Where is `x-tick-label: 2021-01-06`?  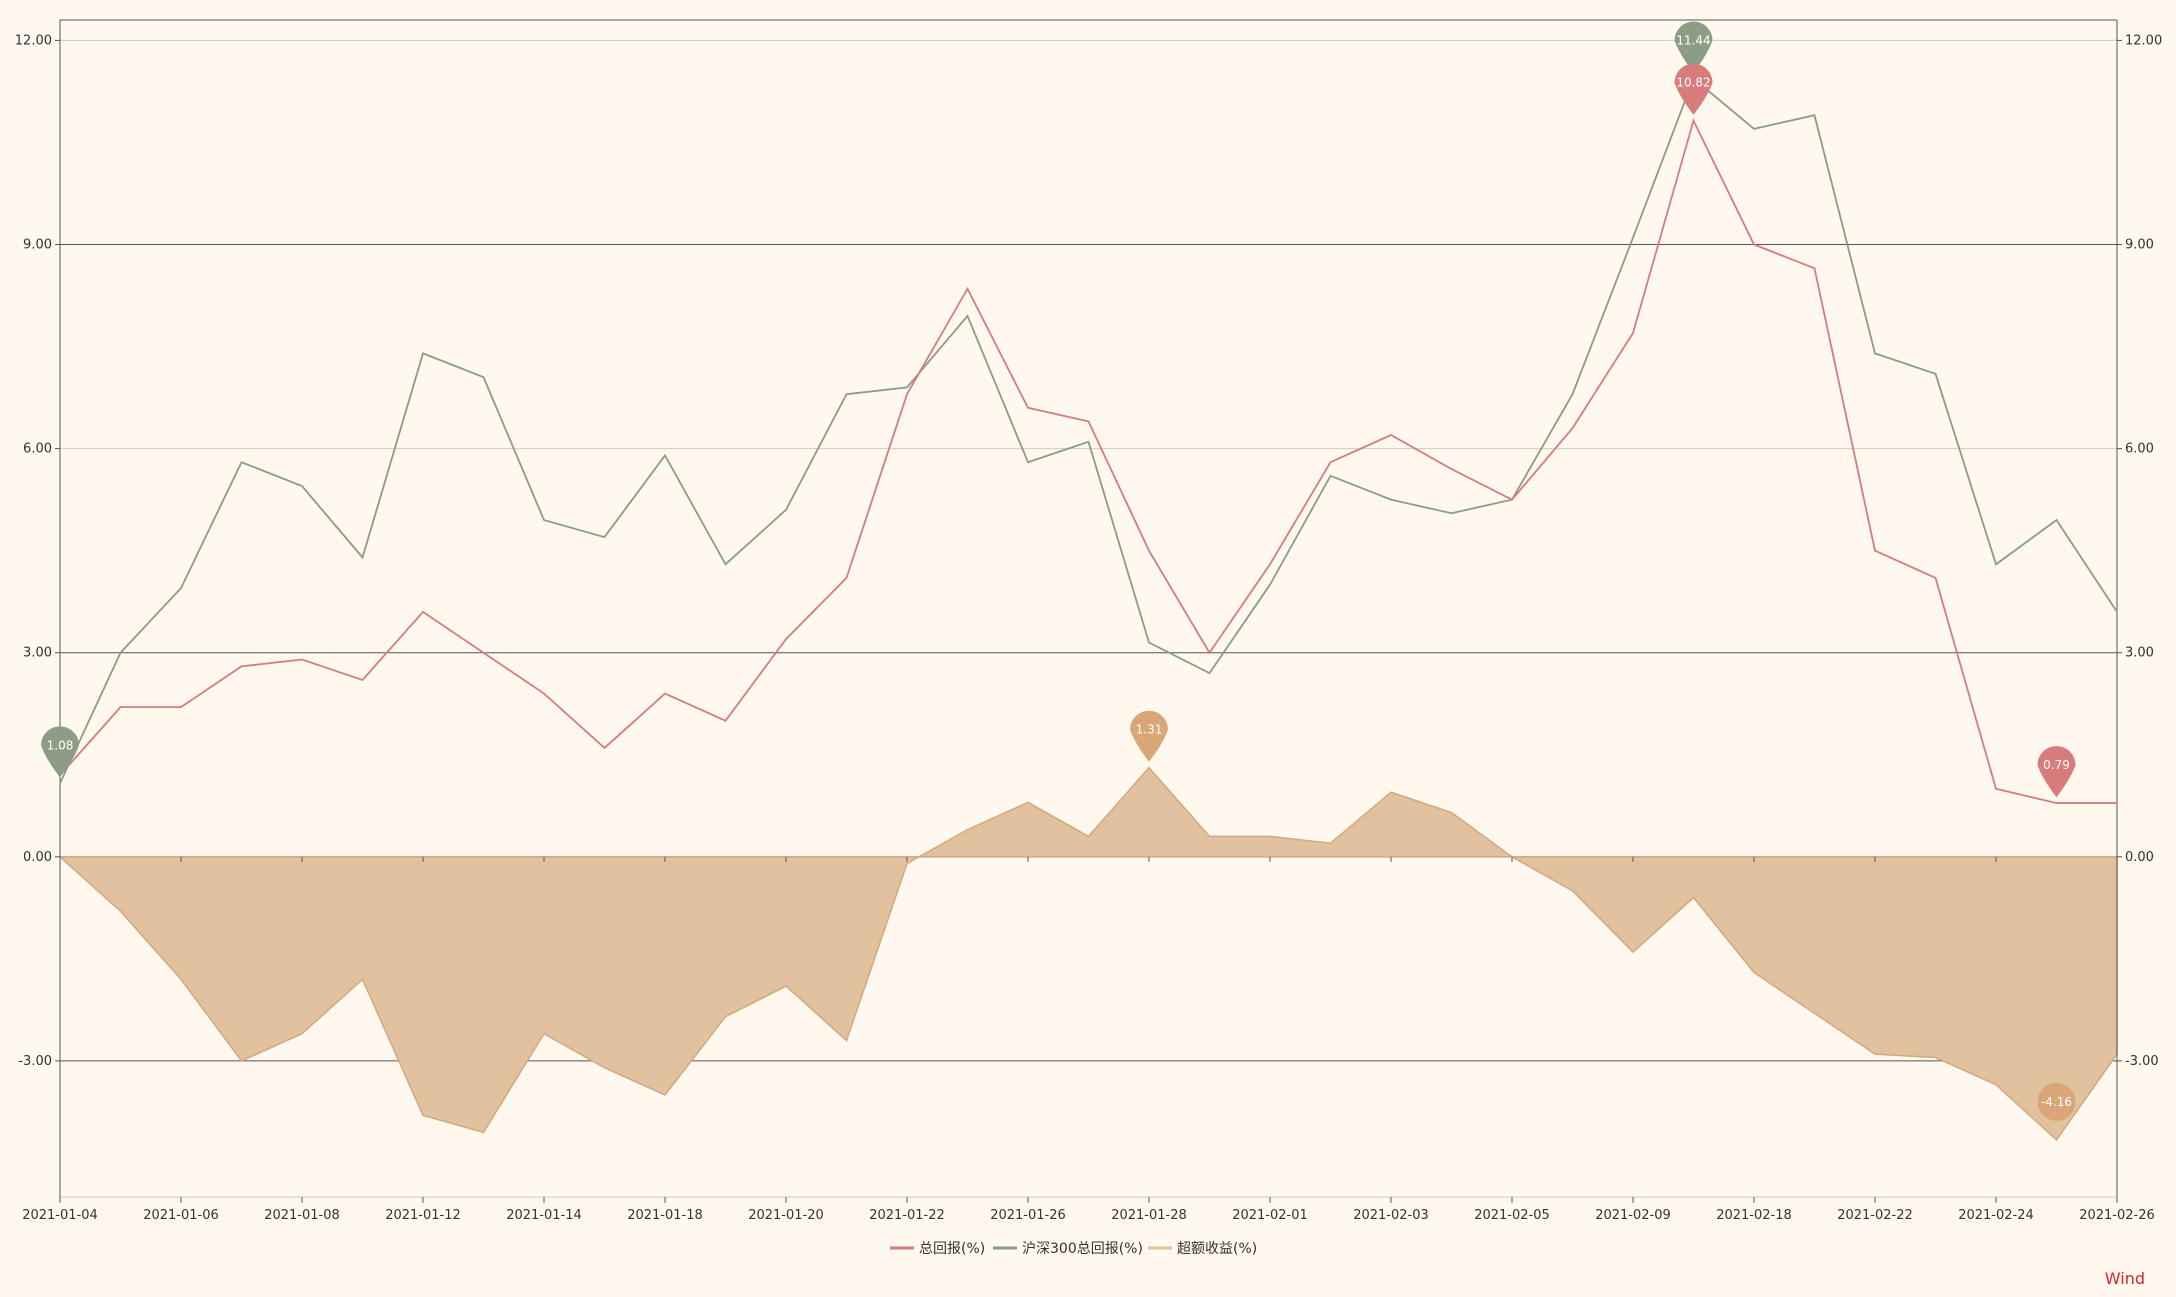 x-tick-label: 2021-01-06 is located at coordinates (181, 1215).